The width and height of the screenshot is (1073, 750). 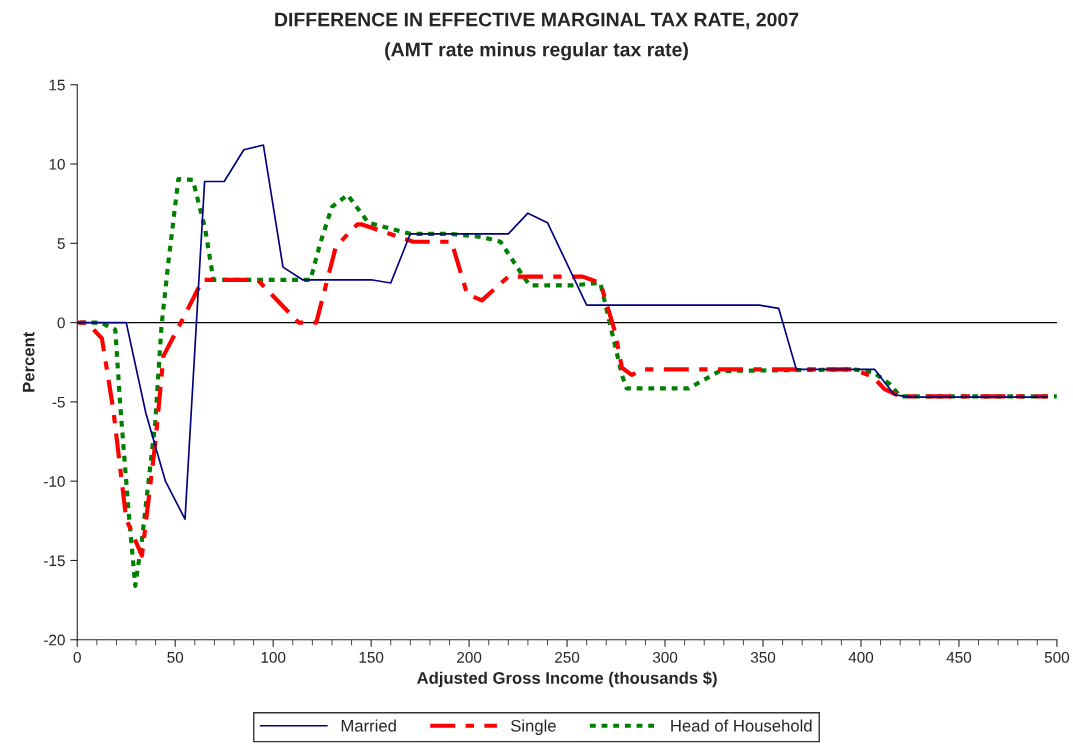 I want to click on x-tick-label: 50, so click(x=175, y=657).